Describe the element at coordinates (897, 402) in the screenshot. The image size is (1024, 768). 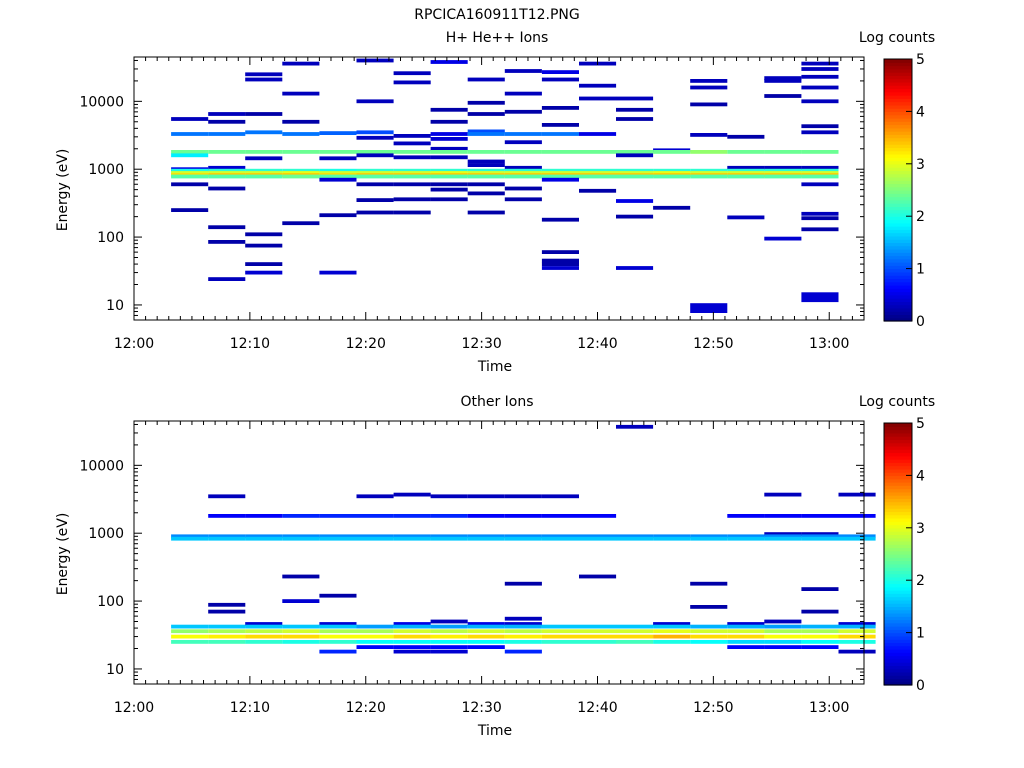
I see `colorbar-label: Log counts` at that location.